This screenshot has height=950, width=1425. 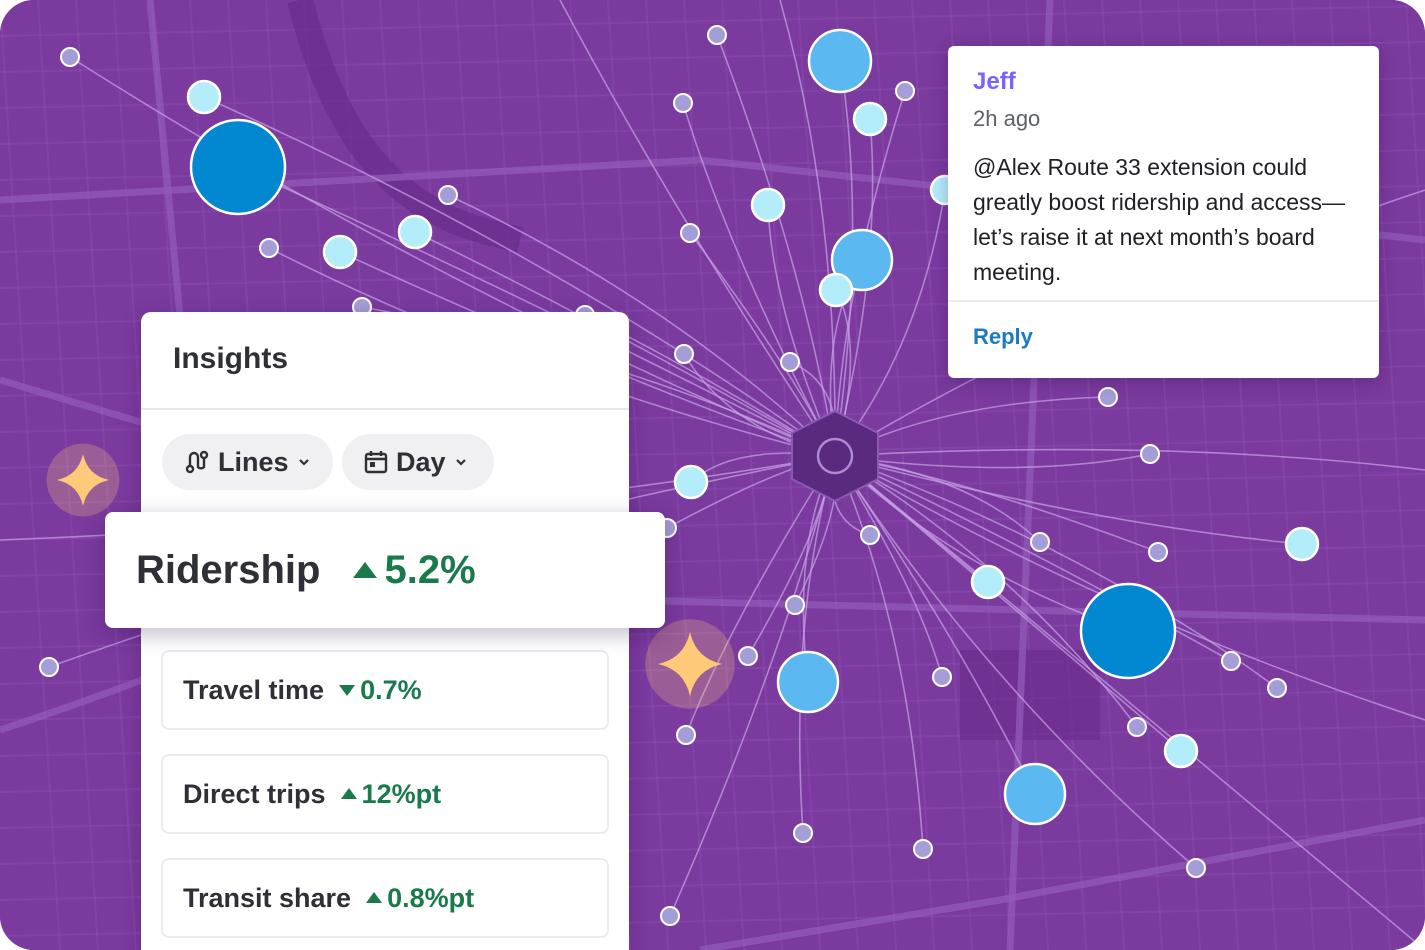 I want to click on ridership-label: Ridership, so click(x=228, y=569).